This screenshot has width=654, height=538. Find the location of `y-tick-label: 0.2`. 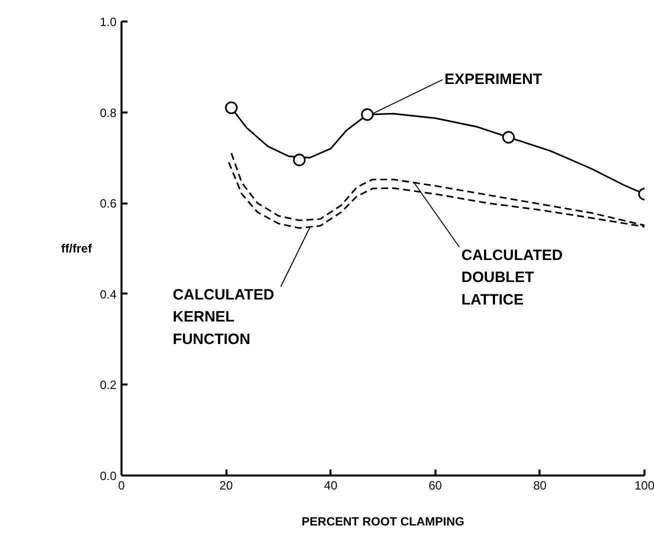

y-tick-label: 0.2 is located at coordinates (108, 385).